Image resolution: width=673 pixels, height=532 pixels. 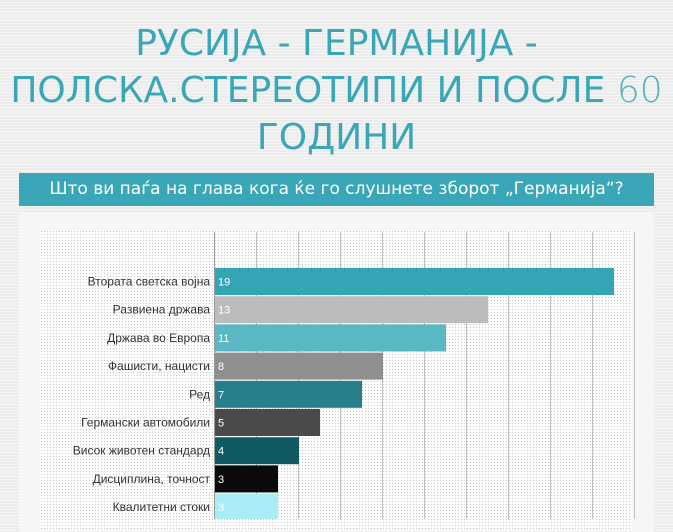 I want to click on data-label: 11, so click(x=223, y=339).